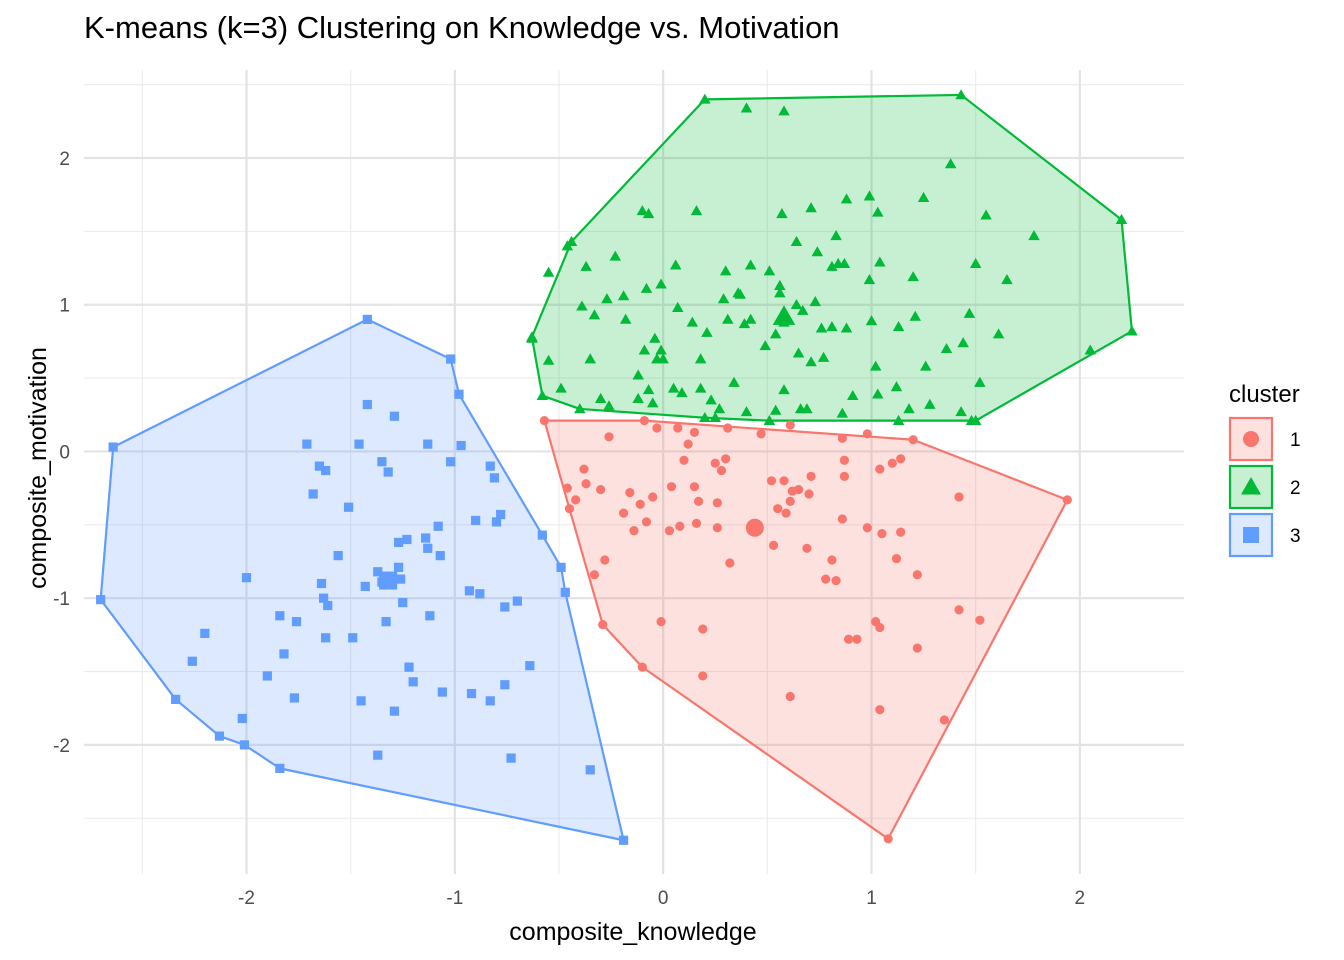  What do you see at coordinates (754, 527) in the screenshot?
I see `cluster-1-centroid` at bounding box center [754, 527].